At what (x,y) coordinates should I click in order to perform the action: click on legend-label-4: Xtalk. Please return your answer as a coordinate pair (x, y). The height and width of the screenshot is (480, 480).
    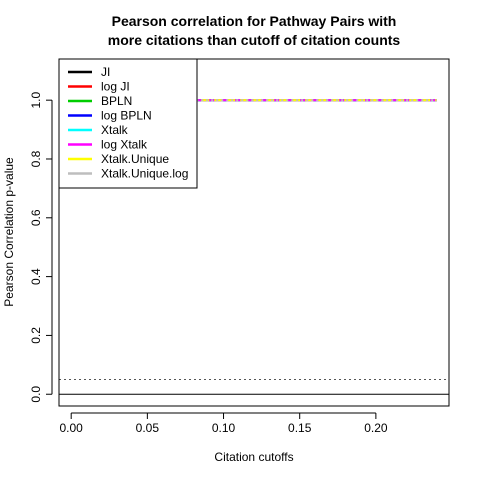
    Looking at the image, I should click on (115, 130).